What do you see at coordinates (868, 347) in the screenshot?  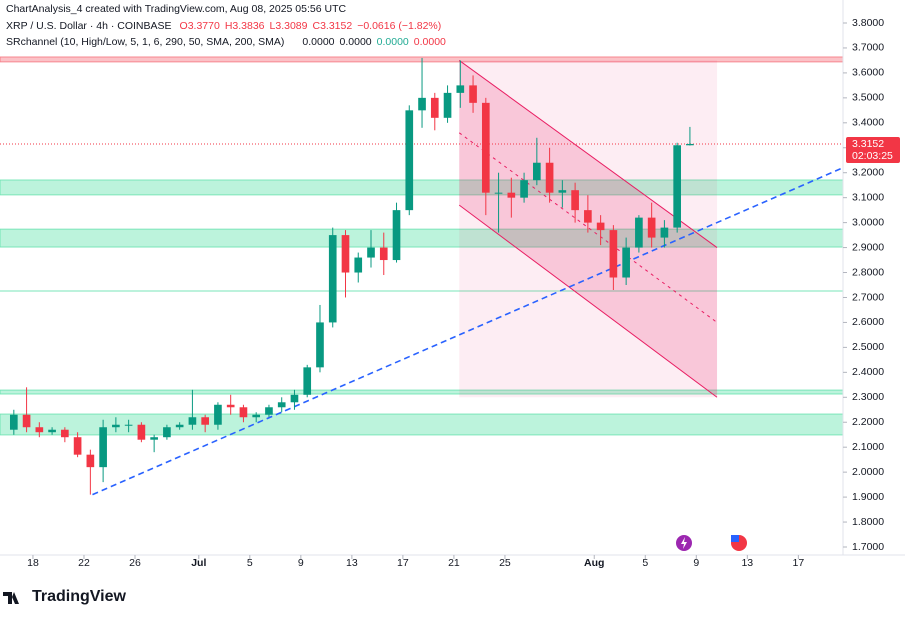 I see `y-tick-label: 2.5000` at bounding box center [868, 347].